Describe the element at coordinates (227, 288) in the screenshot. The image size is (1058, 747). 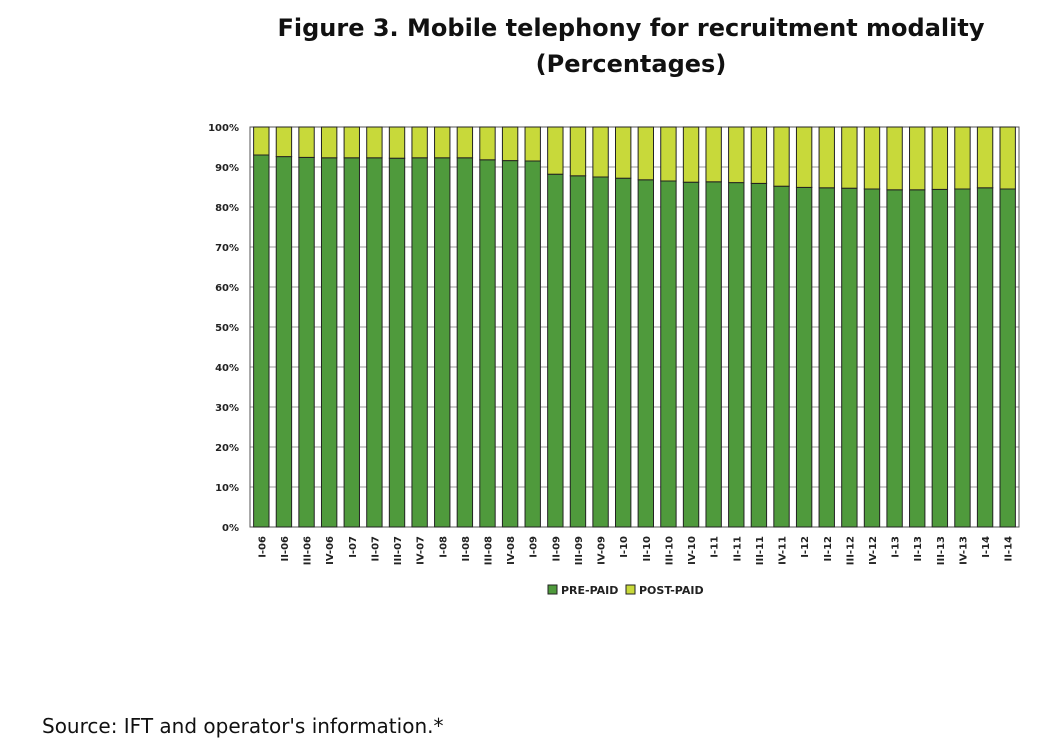
I see `y-tick-label: 60%` at that location.